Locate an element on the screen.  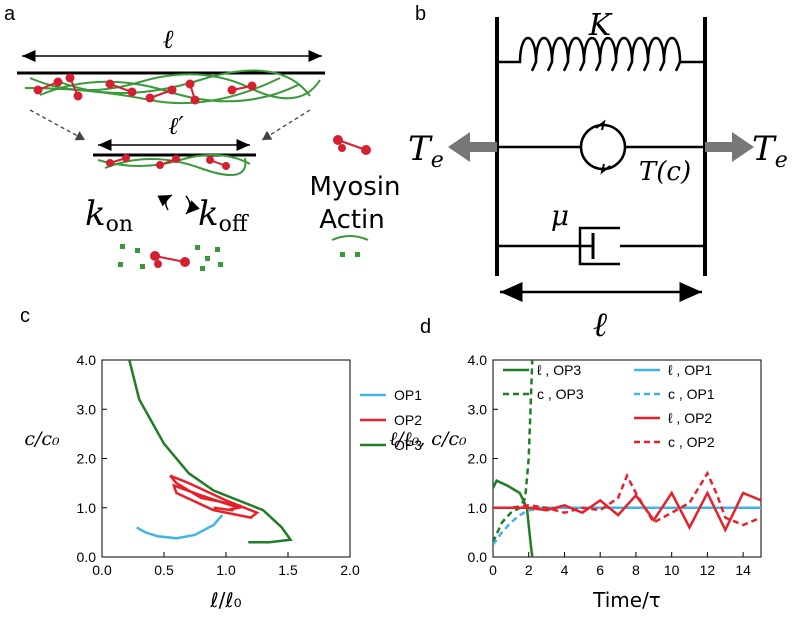
y-axis-label: ℓ/ℓ₀, c/c₀ is located at coordinates (428, 439).